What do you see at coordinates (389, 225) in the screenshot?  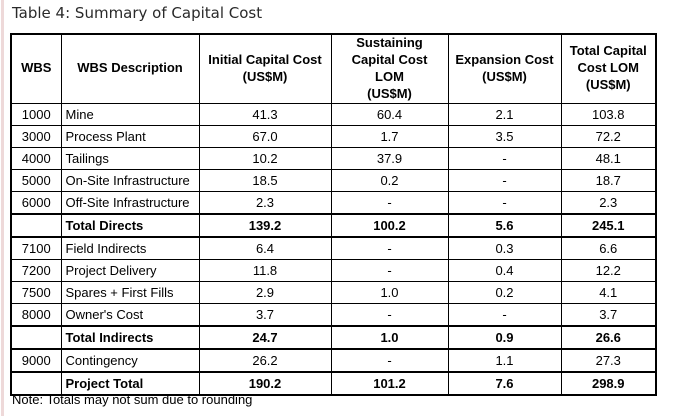 I see `cell-sustaining-capital: 100.2` at bounding box center [389, 225].